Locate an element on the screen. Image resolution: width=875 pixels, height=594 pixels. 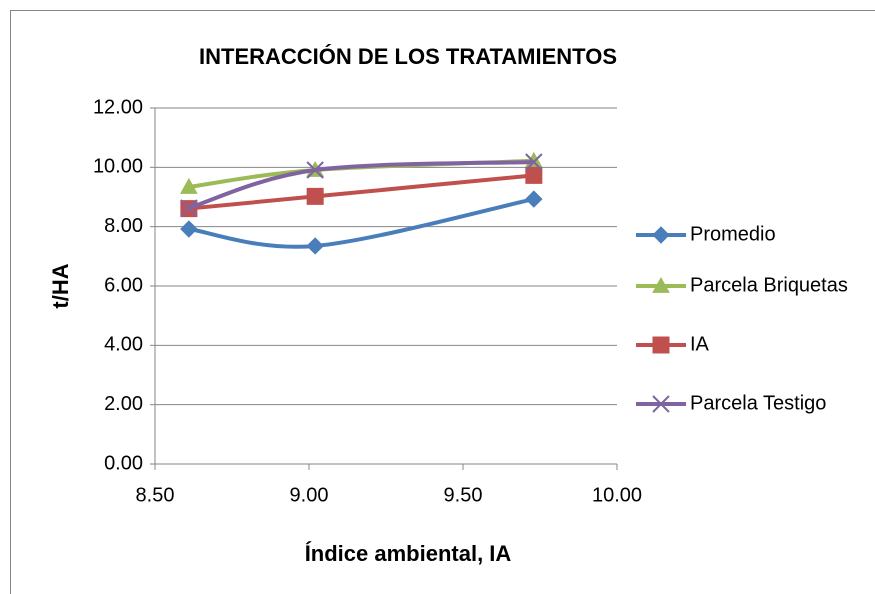
legend-label: Promedio is located at coordinates (733, 234).